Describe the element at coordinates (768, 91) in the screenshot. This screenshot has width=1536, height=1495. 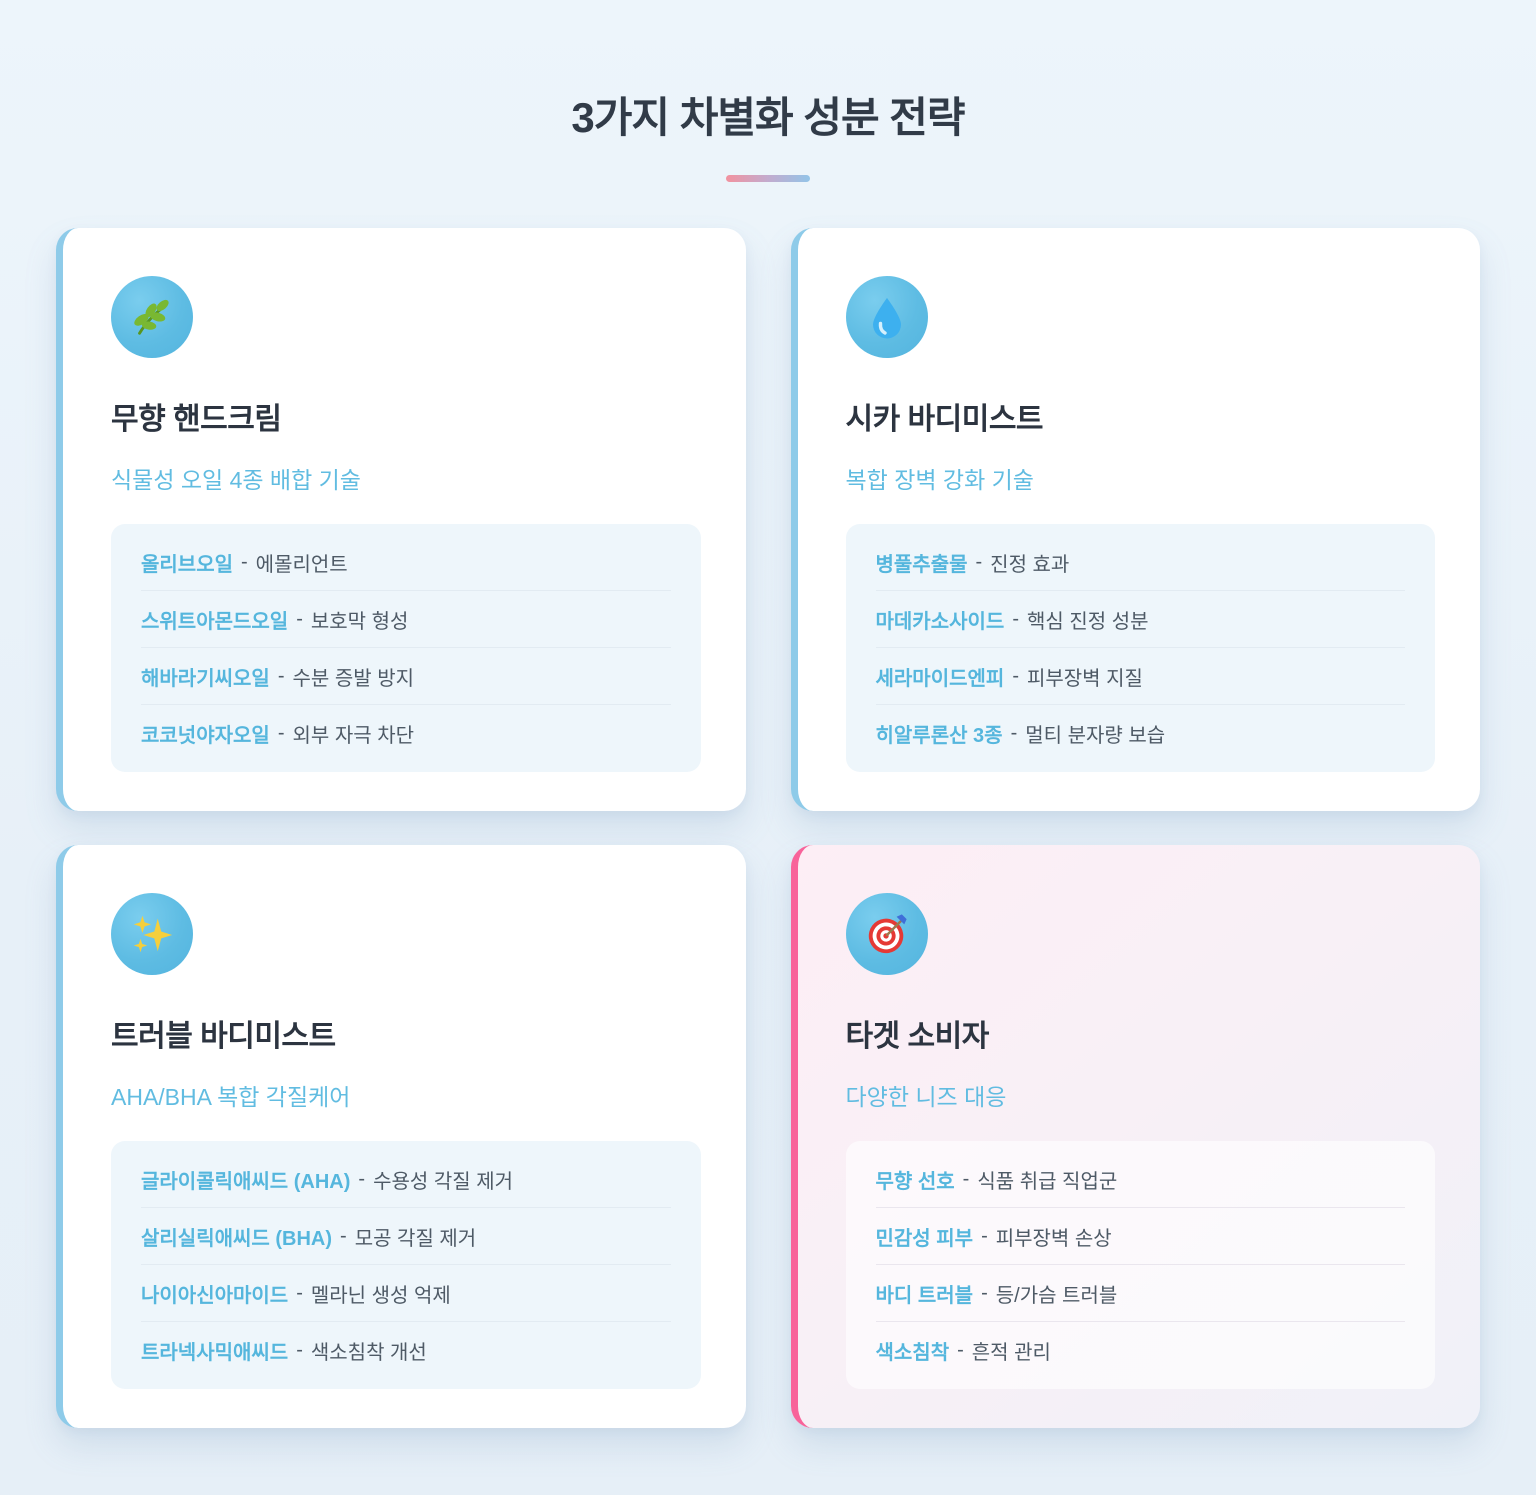
I see `page-header: 3가지 차별화 성분 전략` at that location.